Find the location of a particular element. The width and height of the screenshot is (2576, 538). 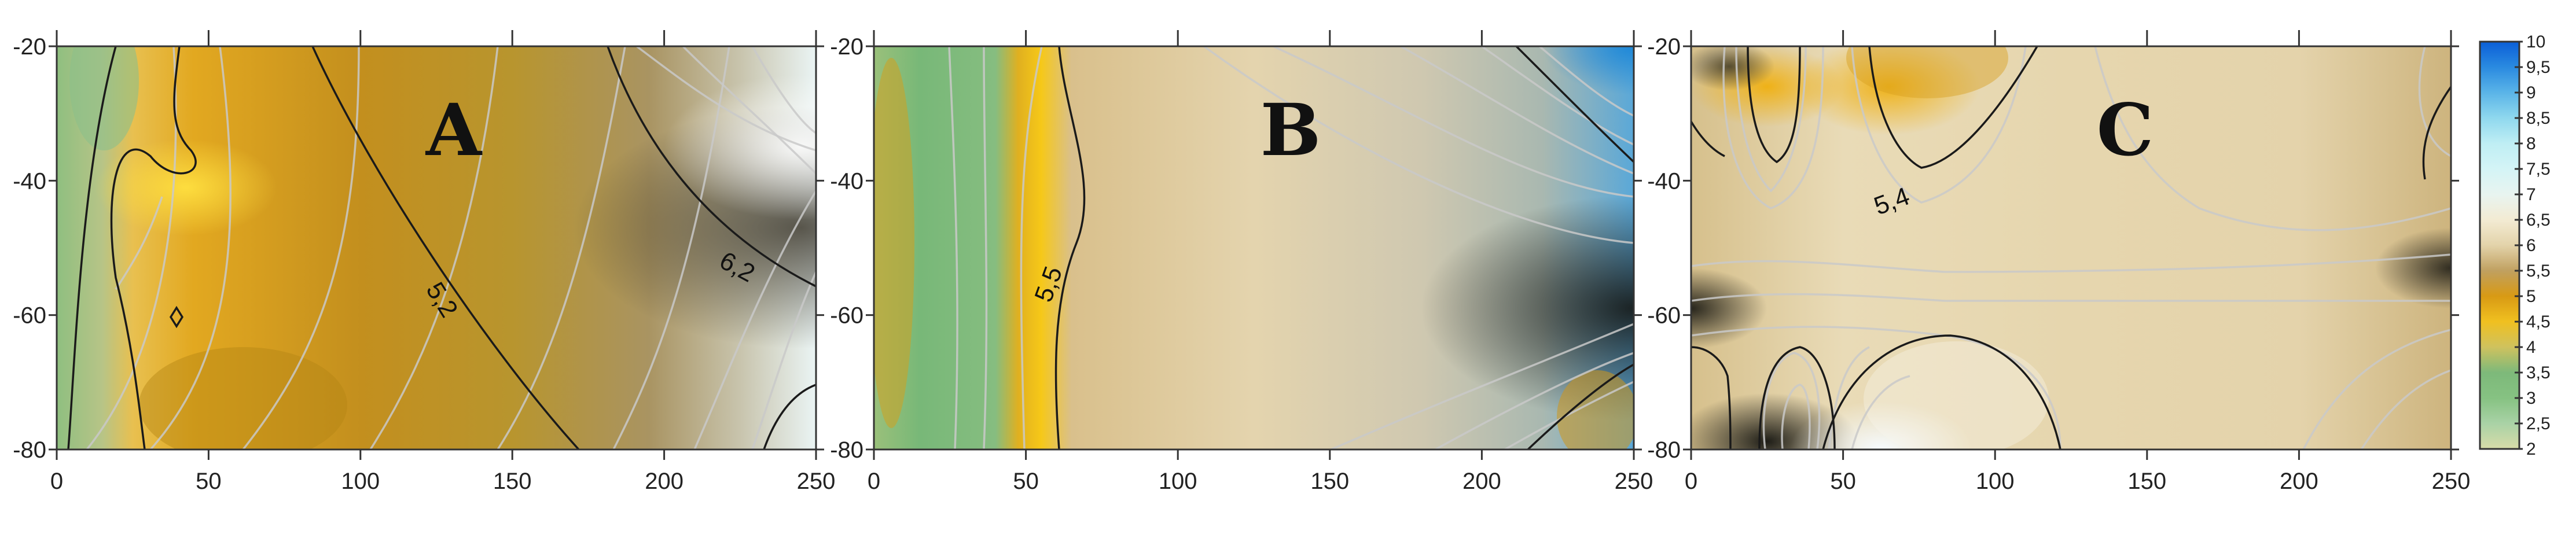

colorbar-gradient is located at coordinates (2500, 245).